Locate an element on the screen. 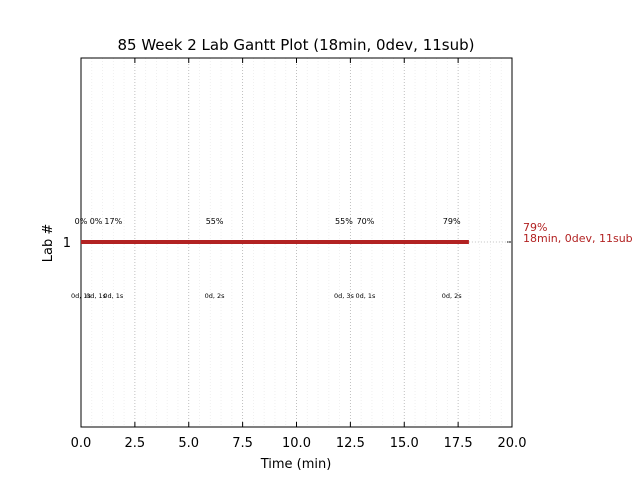 The width and height of the screenshot is (640, 480). x-tick-label: 20.0 is located at coordinates (512, 443).